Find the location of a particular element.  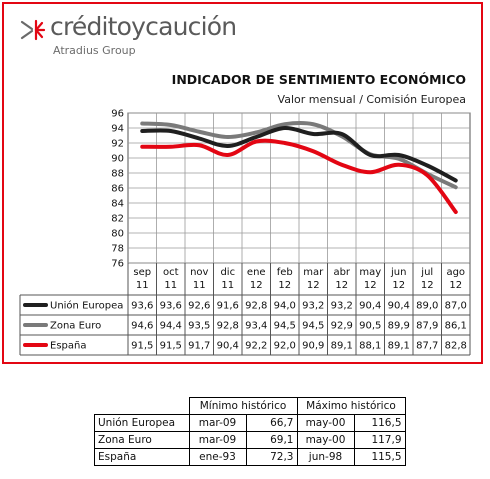

x-tick-label: jul is located at coordinates (426, 272).